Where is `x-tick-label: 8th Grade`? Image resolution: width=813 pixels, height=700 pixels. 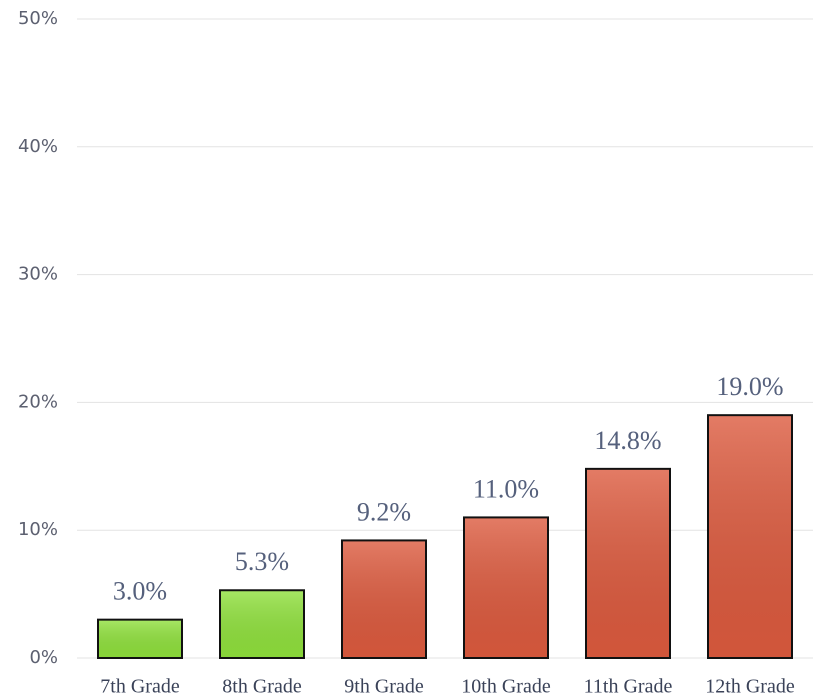 x-tick-label: 8th Grade is located at coordinates (262, 687).